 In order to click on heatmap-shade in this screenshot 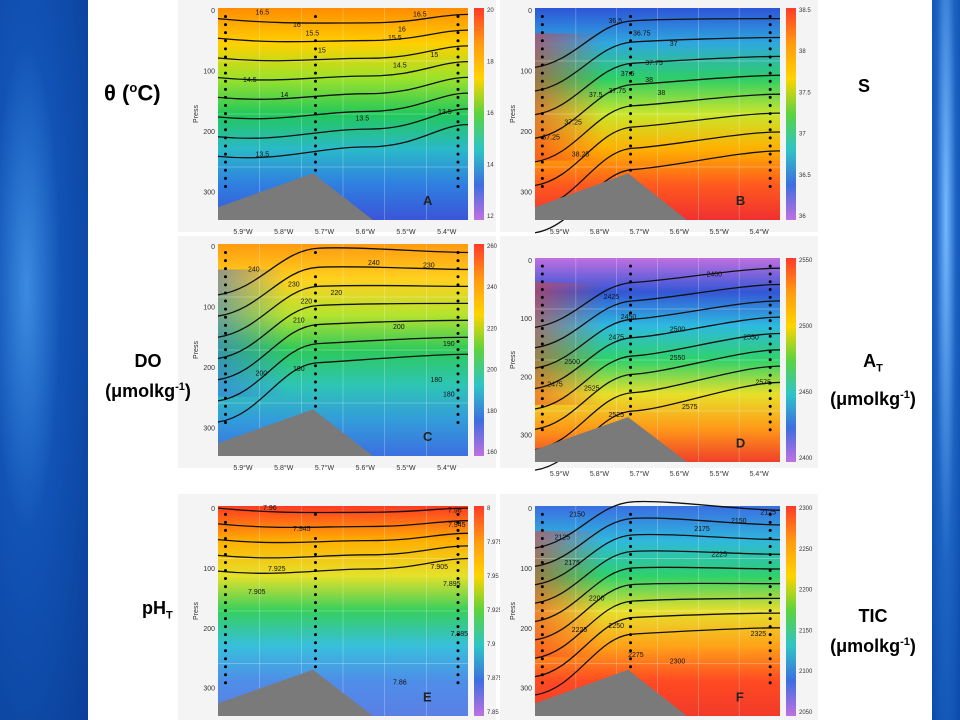, I will do `click(343, 333)`.